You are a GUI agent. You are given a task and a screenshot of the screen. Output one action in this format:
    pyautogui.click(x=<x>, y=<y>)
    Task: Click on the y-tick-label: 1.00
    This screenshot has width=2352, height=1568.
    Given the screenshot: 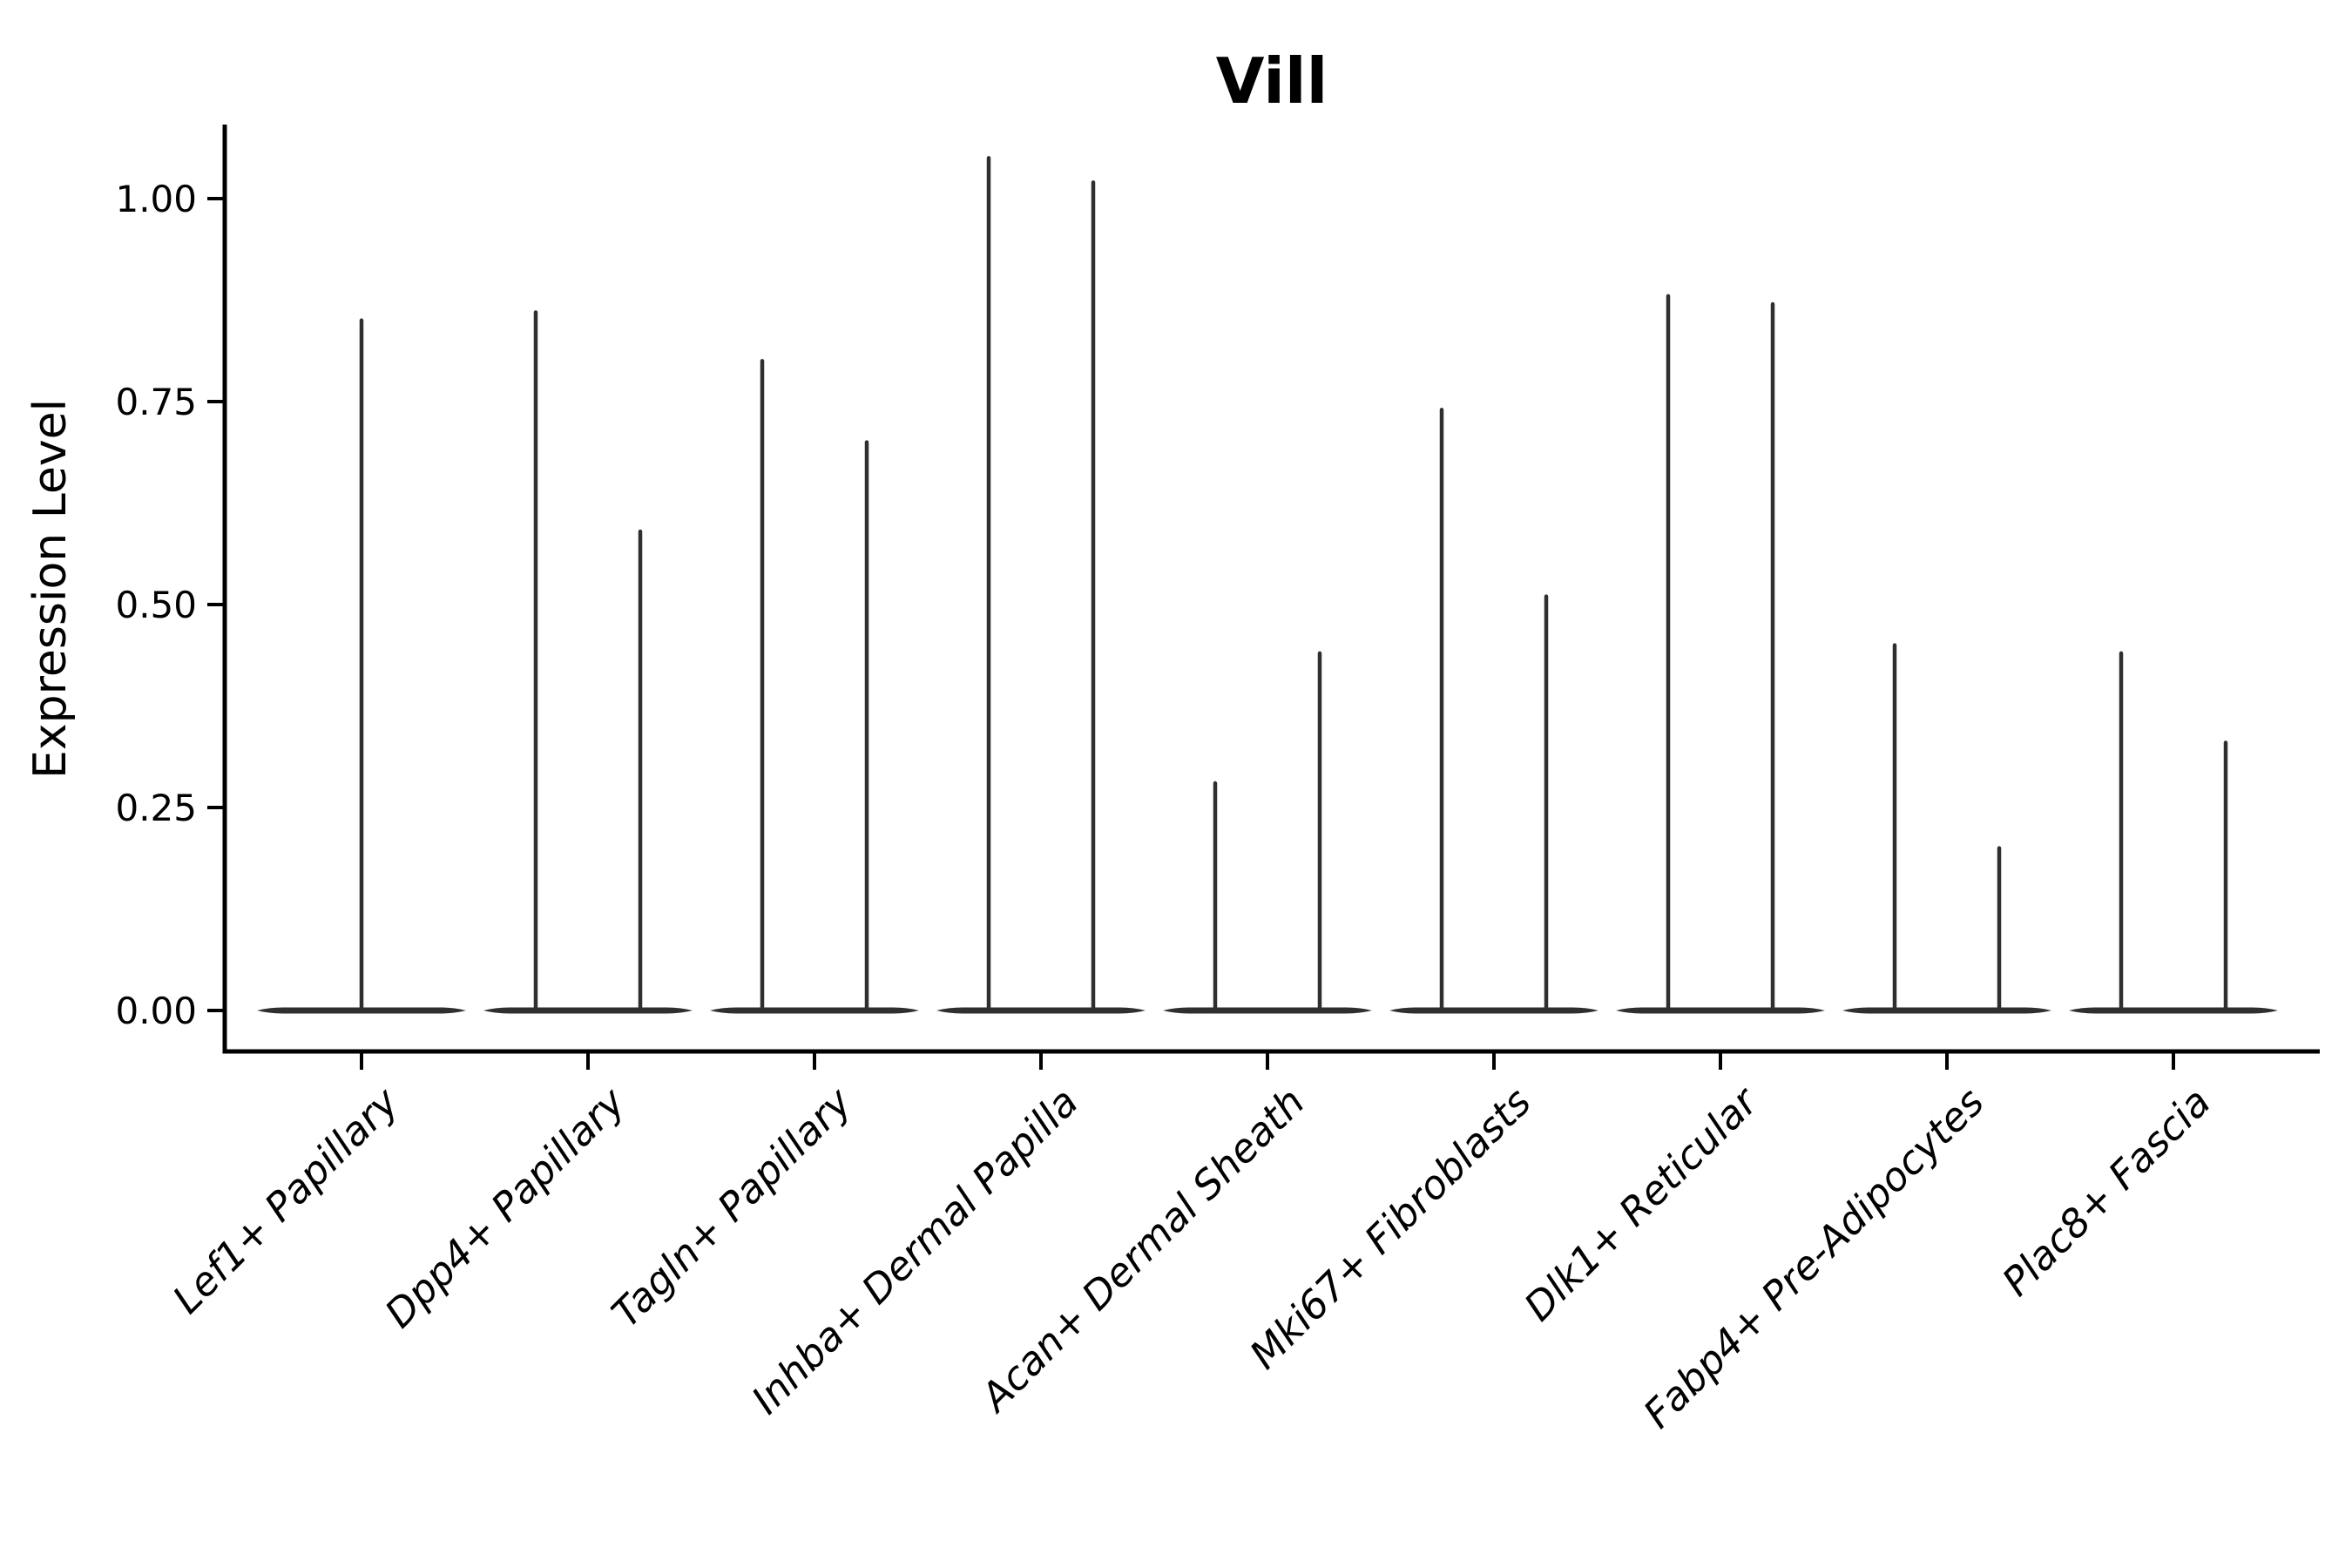 What is the action you would take?
    pyautogui.click(x=156, y=199)
    